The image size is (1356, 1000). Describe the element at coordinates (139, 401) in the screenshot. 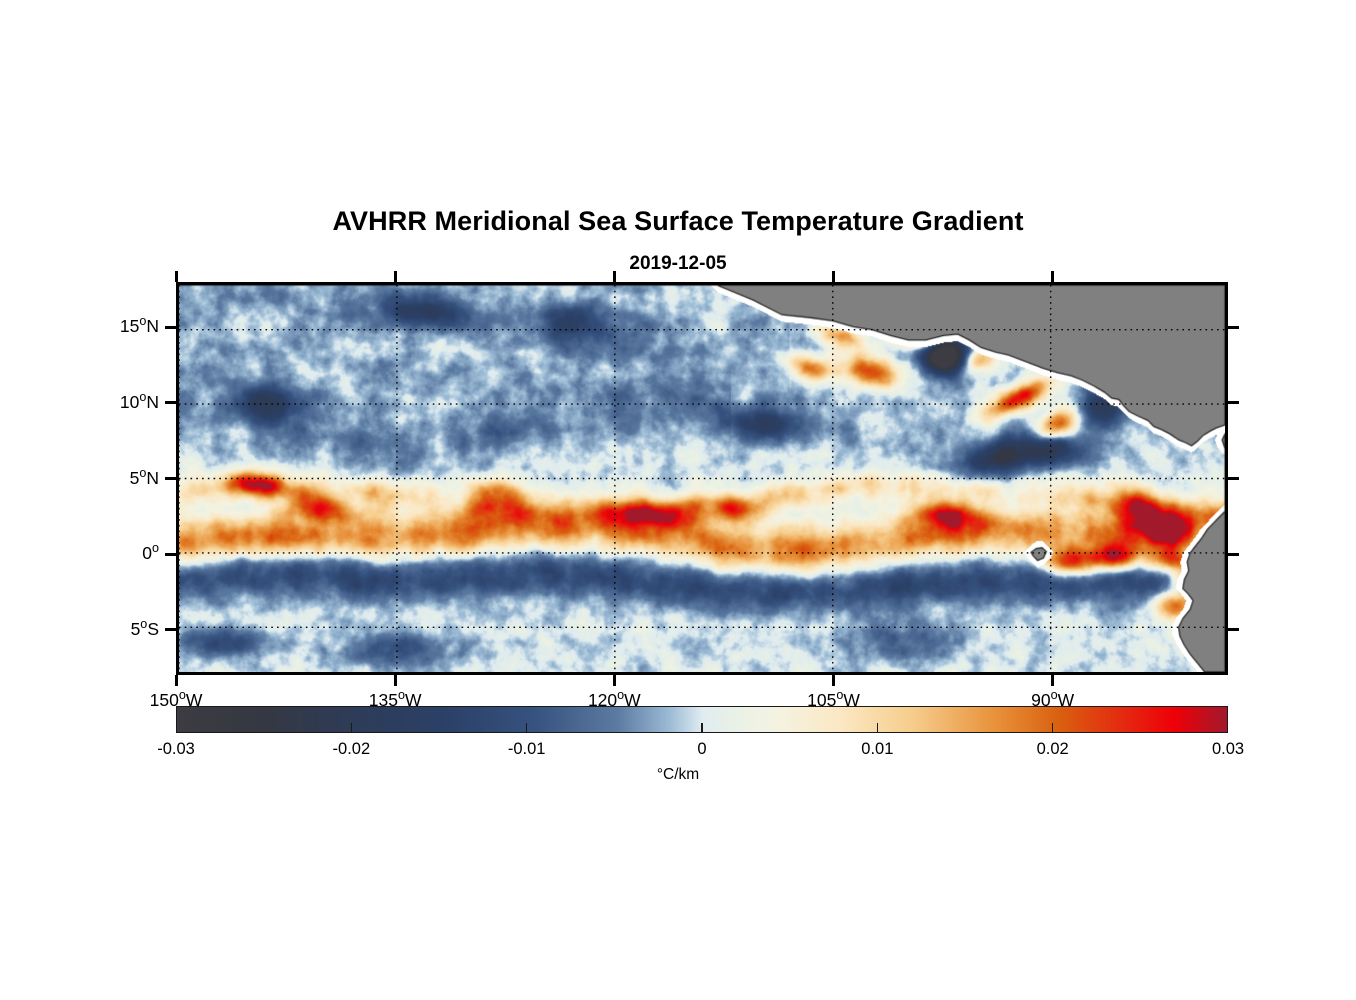

I see `y-axis-label: 10oN` at that location.